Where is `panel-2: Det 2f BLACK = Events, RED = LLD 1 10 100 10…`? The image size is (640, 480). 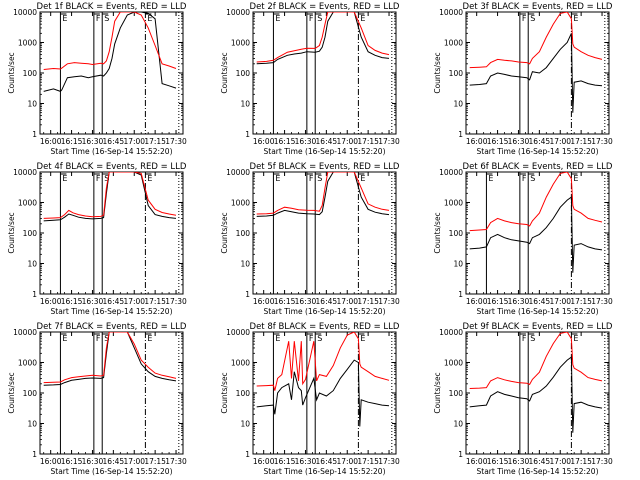 panel-2: Det 2f BLACK = Events, RED = LLD 1 10 100 10… is located at coordinates (310, 79).